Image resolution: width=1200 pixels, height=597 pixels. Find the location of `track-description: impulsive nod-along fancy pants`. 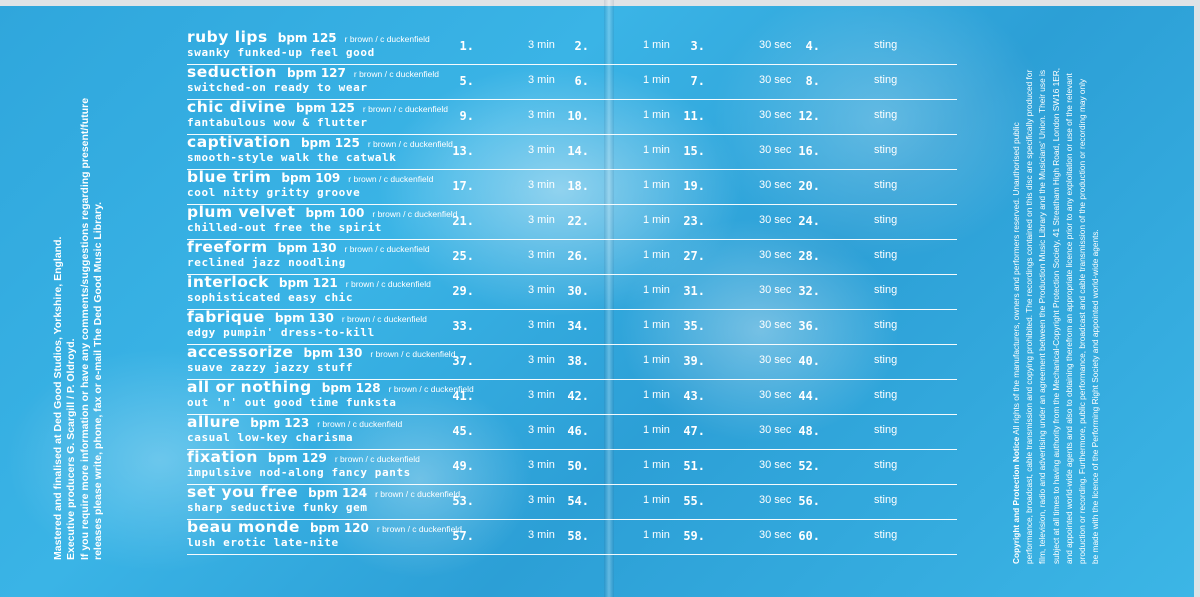

track-description: impulsive nod-along fancy pants is located at coordinates (299, 472).